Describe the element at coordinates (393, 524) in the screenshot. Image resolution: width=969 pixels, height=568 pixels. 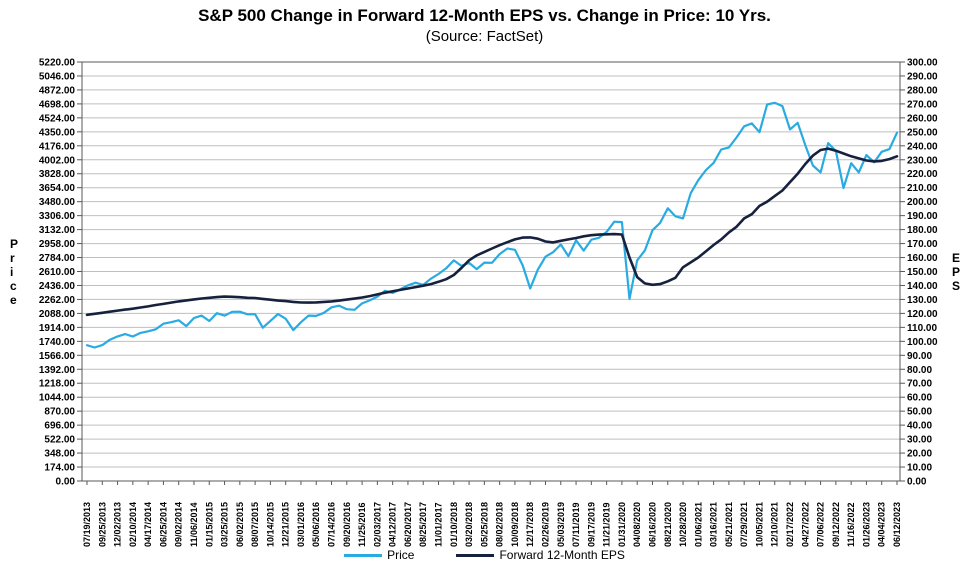
I see `svg-text: 04/12/2017` at that location.